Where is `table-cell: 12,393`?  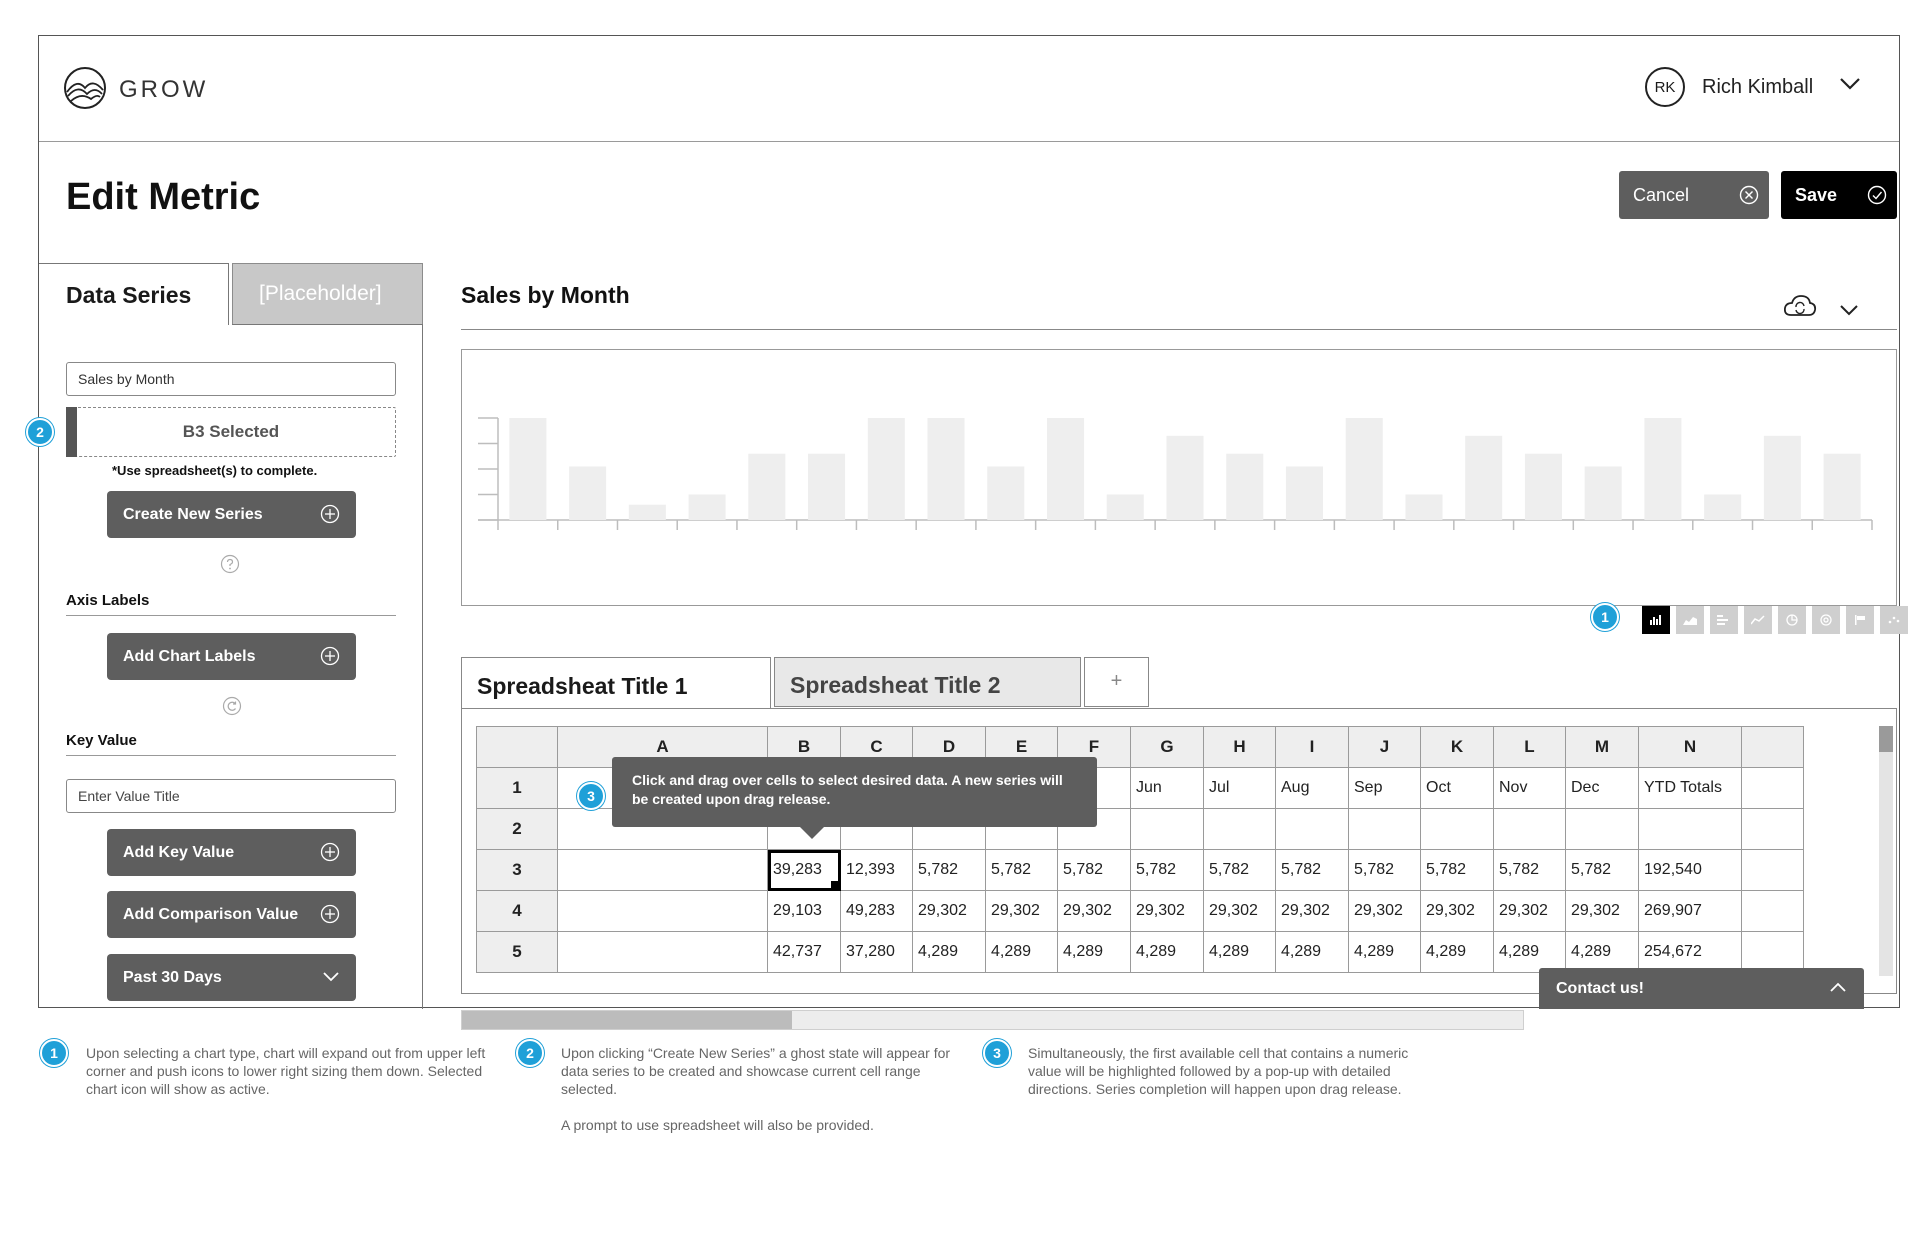 table-cell: 12,393 is located at coordinates (876, 870).